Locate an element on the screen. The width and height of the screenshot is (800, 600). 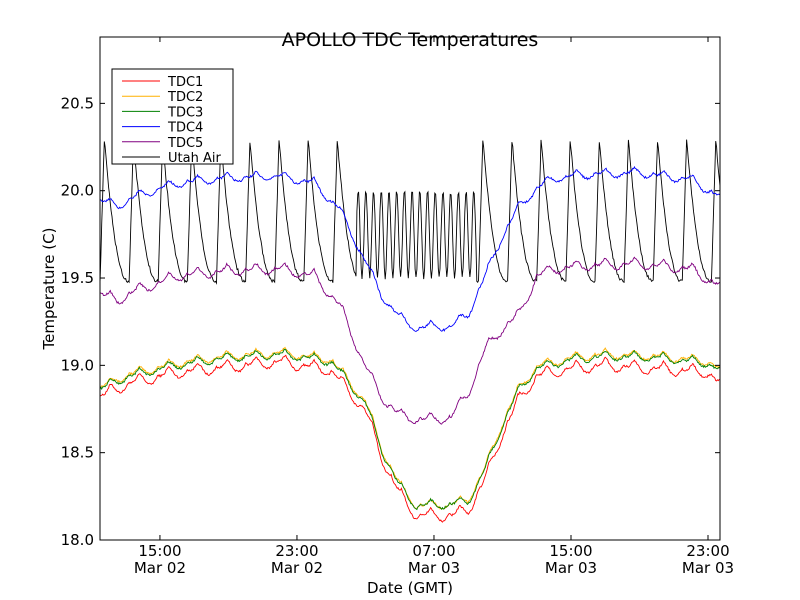
legend-label: TDC2 is located at coordinates (185, 97).